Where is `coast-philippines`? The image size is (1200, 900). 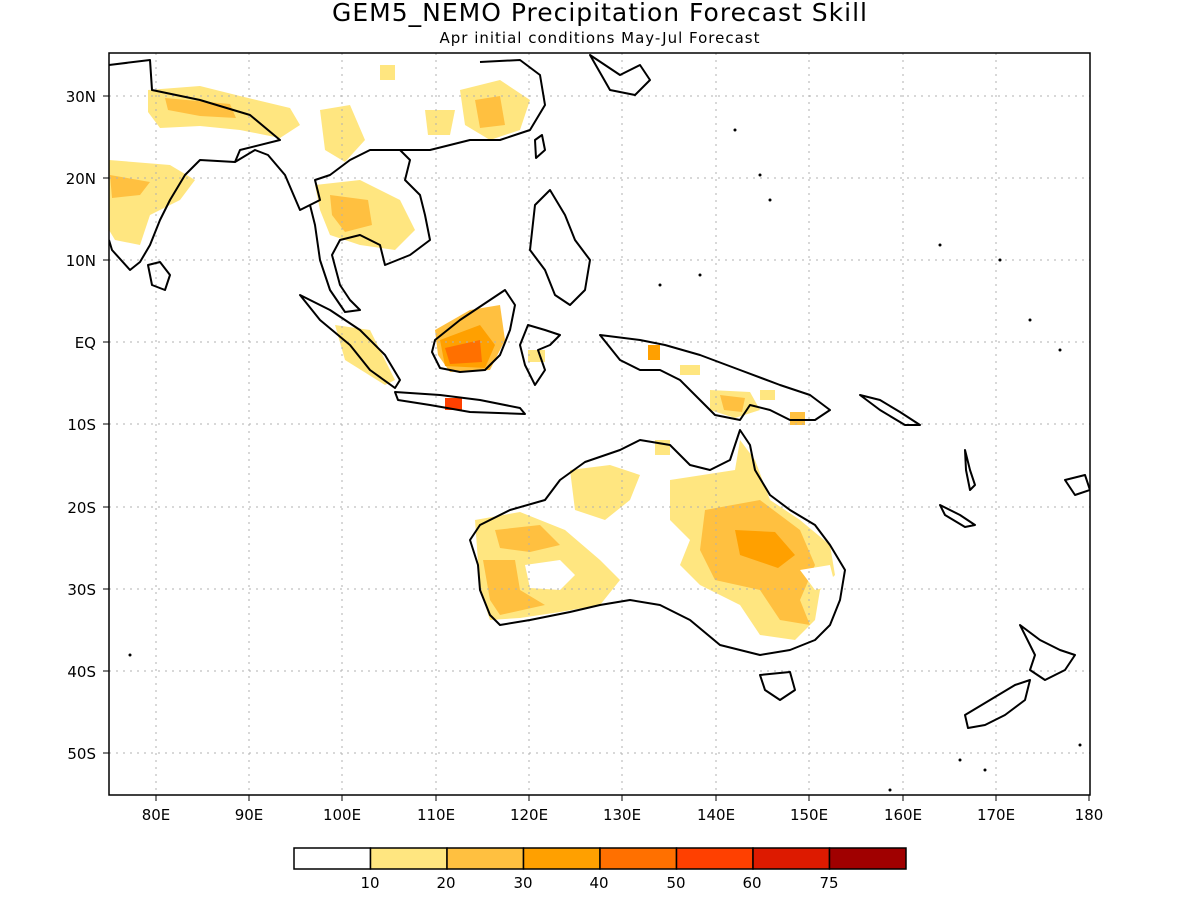 coast-philippines is located at coordinates (560, 247).